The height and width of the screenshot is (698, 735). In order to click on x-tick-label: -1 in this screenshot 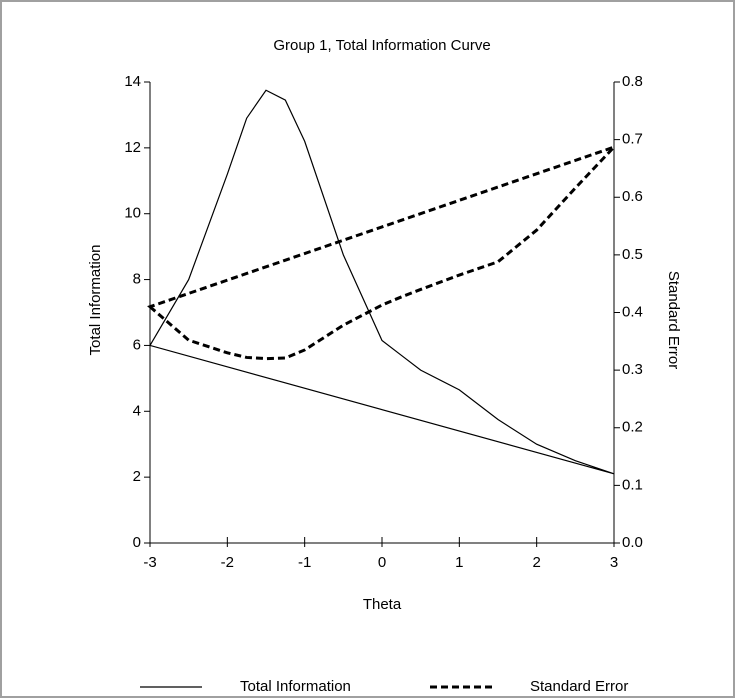, I will do `click(304, 562)`.